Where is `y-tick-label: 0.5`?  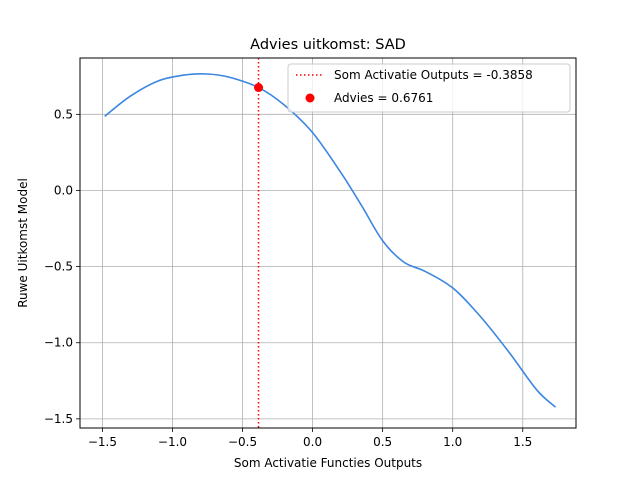 y-tick-label: 0.5 is located at coordinates (63, 114).